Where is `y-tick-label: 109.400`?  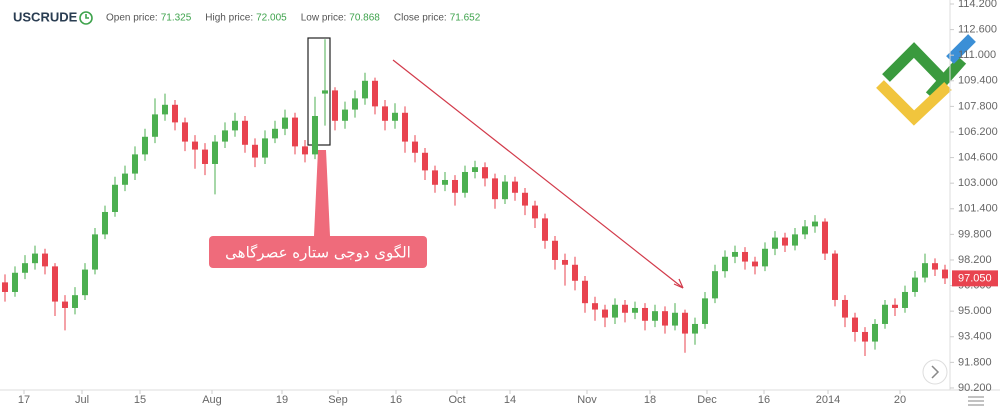 y-tick-label: 109.400 is located at coordinates (978, 81).